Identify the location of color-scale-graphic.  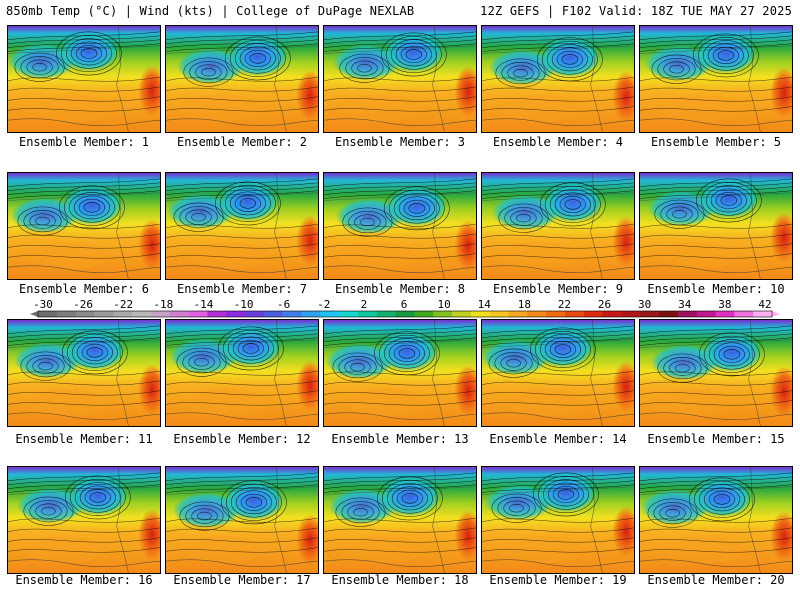
(405, 314).